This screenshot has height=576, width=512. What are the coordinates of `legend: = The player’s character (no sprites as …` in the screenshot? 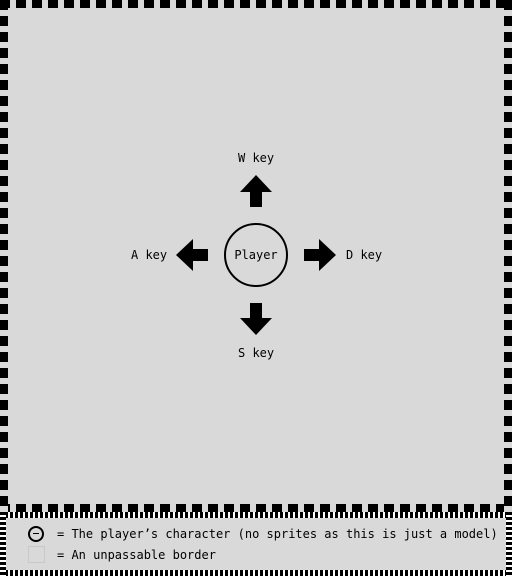 It's located at (256, 544).